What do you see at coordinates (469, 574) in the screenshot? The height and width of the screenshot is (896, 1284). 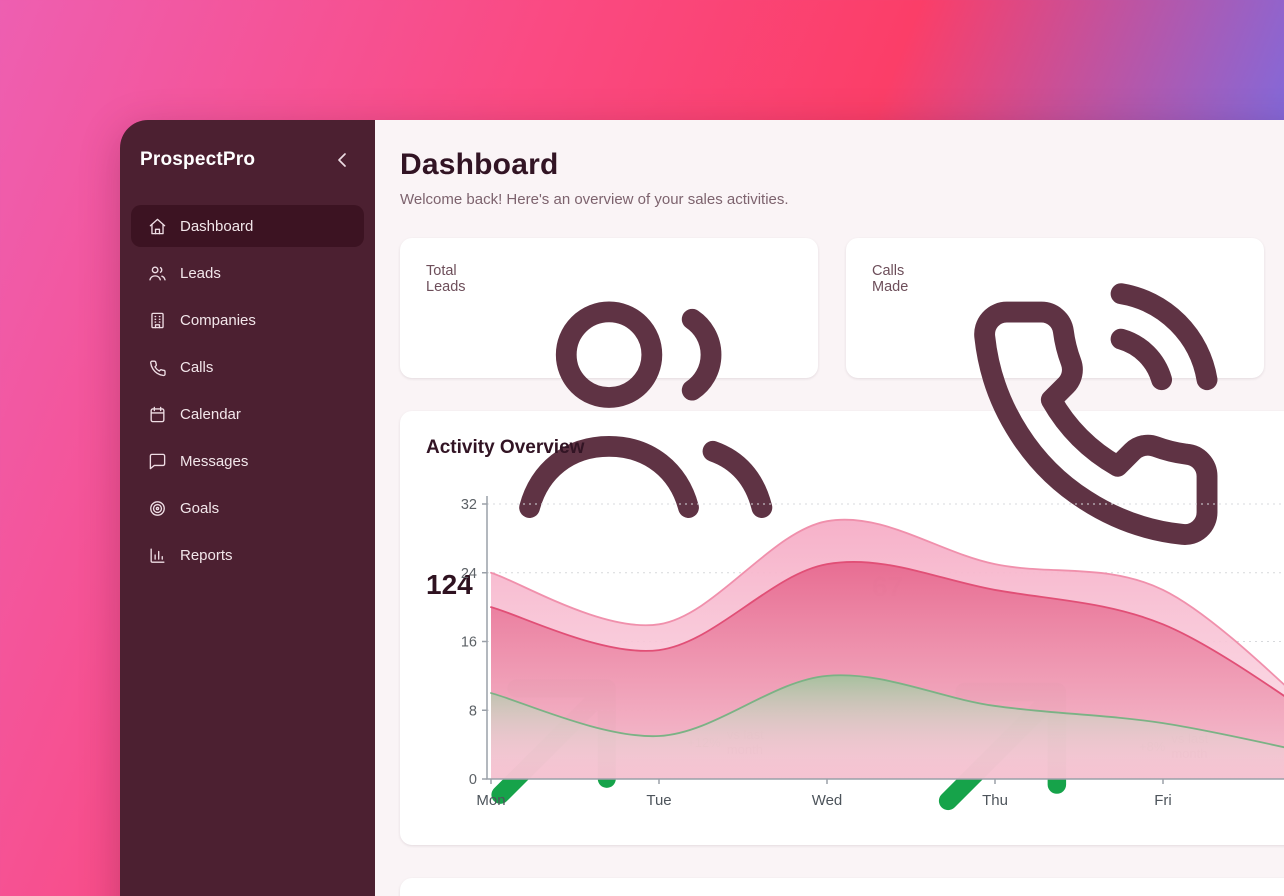 I see `ytick-label-24: 24` at bounding box center [469, 574].